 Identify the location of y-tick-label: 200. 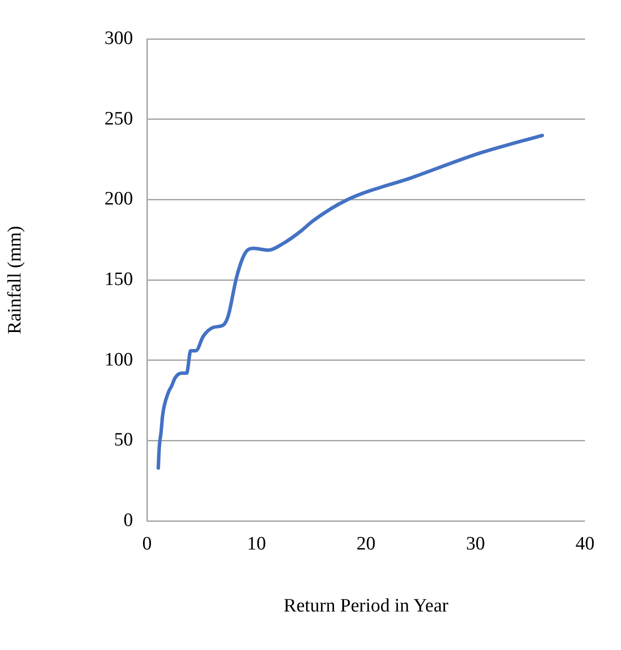
(118, 199).